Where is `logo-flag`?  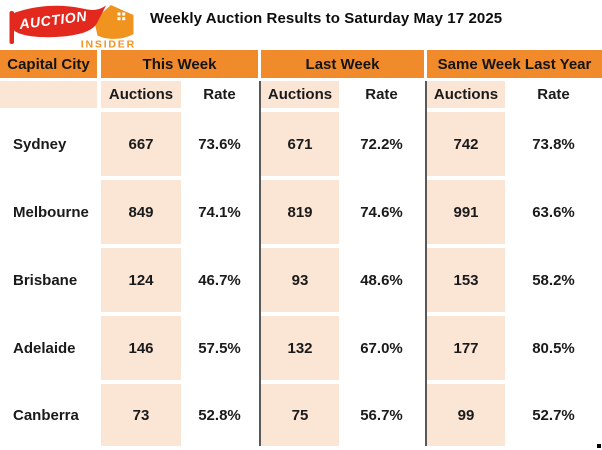 logo-flag is located at coordinates (59, 21).